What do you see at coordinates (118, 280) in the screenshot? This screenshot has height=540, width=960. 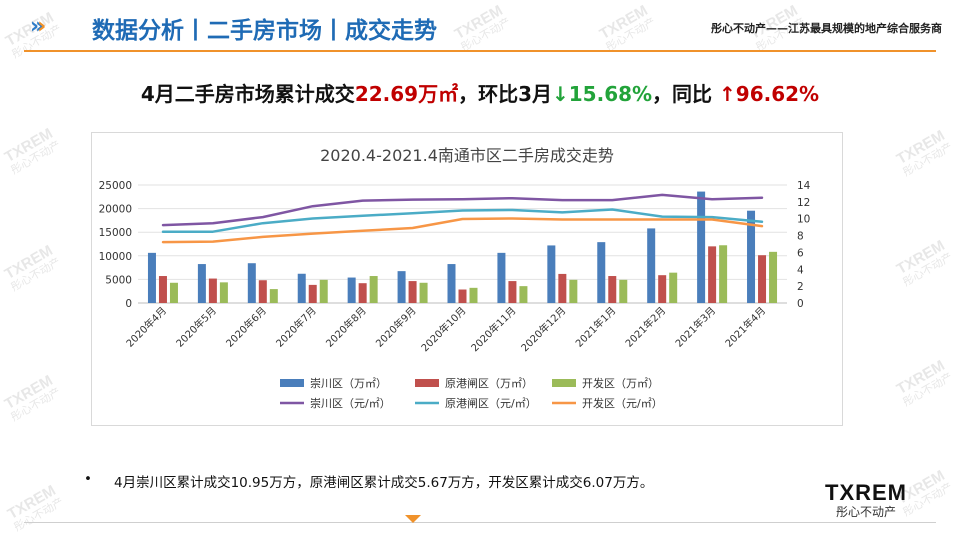 I see `y-left-tick-label: 5000` at bounding box center [118, 280].